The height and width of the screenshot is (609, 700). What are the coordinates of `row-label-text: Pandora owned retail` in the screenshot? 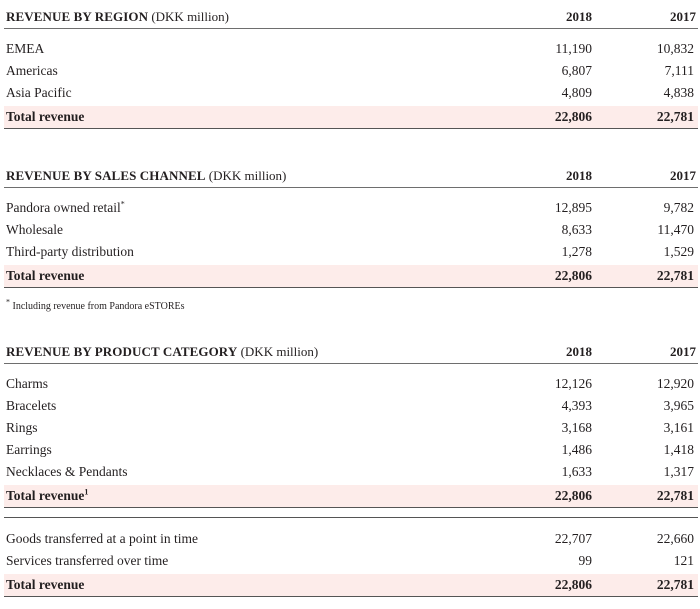 It's located at (63, 207).